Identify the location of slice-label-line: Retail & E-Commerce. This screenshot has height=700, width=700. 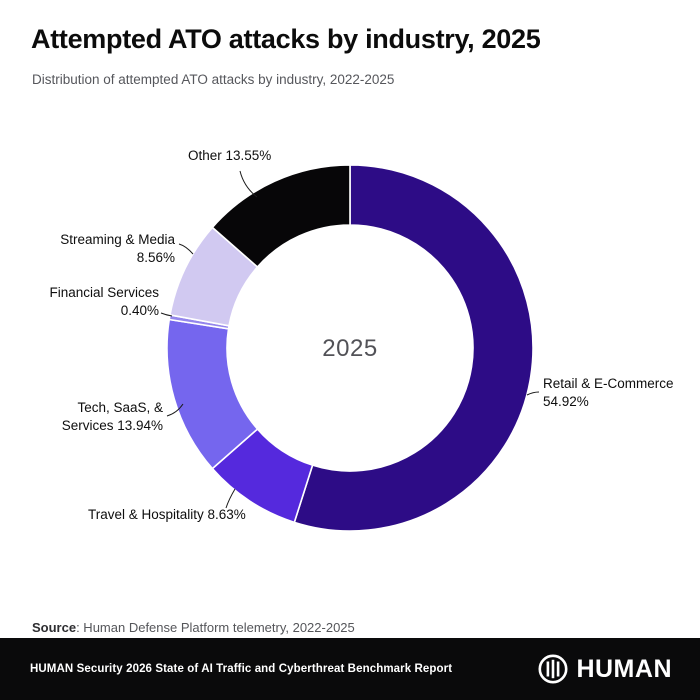
(608, 383).